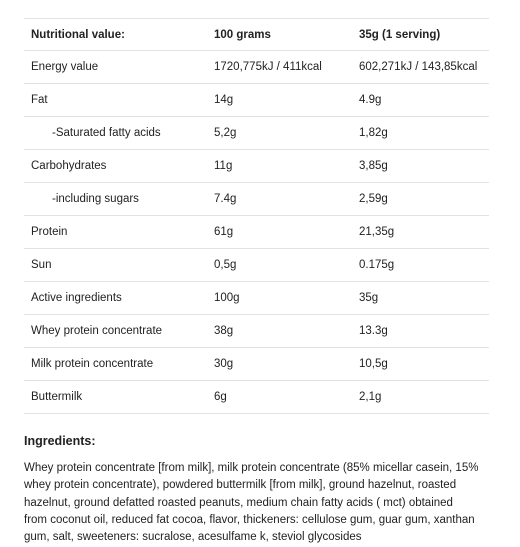 The height and width of the screenshot is (547, 520). I want to click on table-cell: Active ingredients, so click(119, 298).